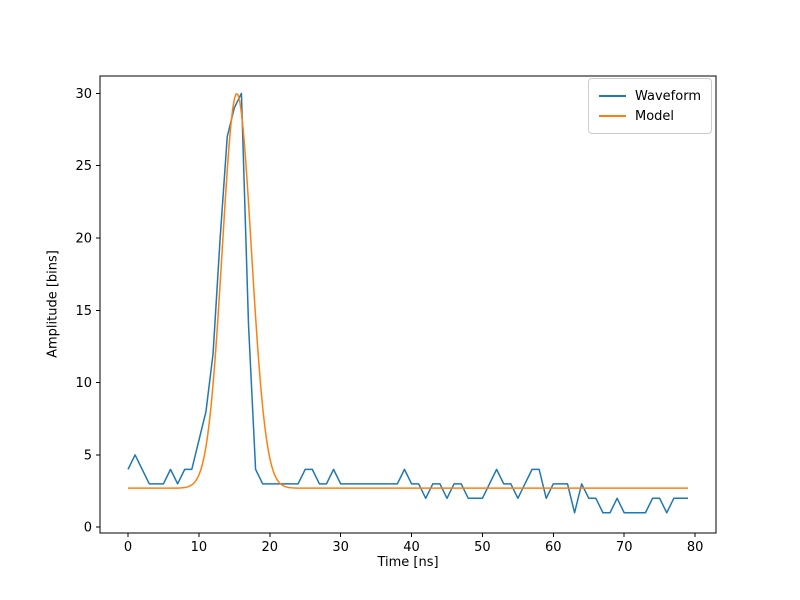 This screenshot has width=800, height=600. Describe the element at coordinates (88, 455) in the screenshot. I see `y-tick-label: 5` at that location.